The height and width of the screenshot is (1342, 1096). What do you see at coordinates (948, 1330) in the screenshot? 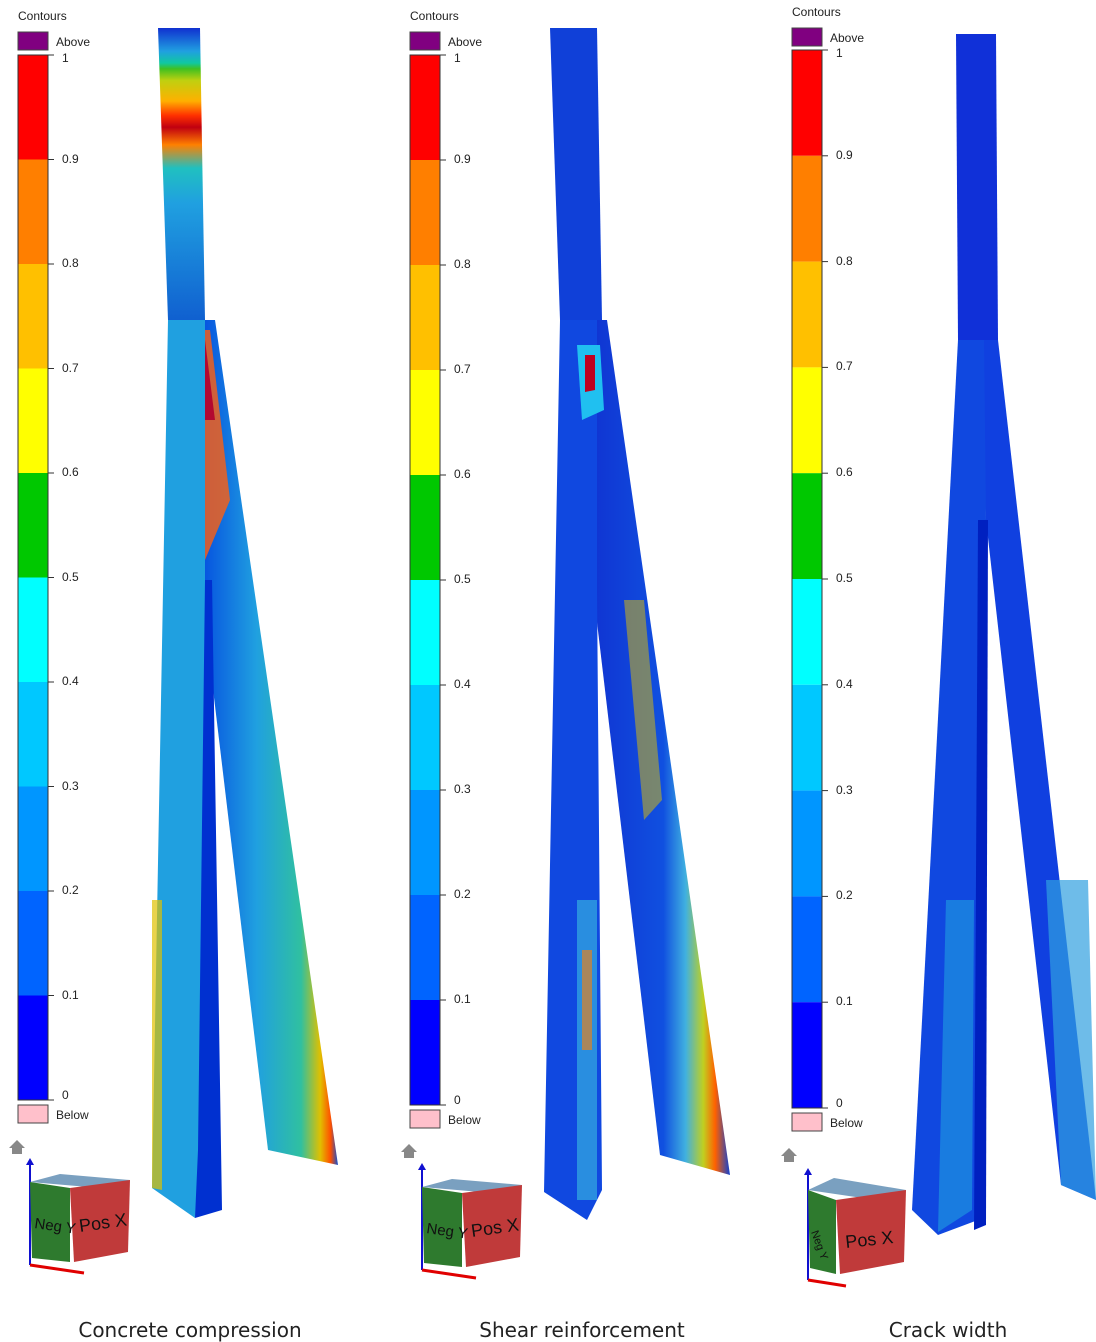
I see `panel-caption: Crack width` at bounding box center [948, 1330].